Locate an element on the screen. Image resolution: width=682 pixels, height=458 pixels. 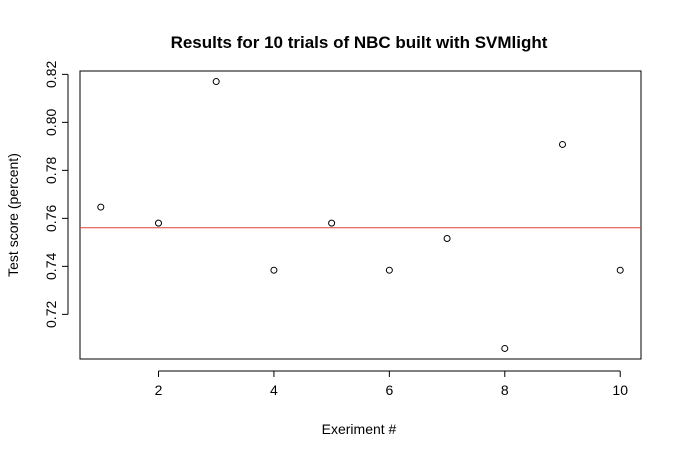
x-tick-label: 2 is located at coordinates (159, 390).